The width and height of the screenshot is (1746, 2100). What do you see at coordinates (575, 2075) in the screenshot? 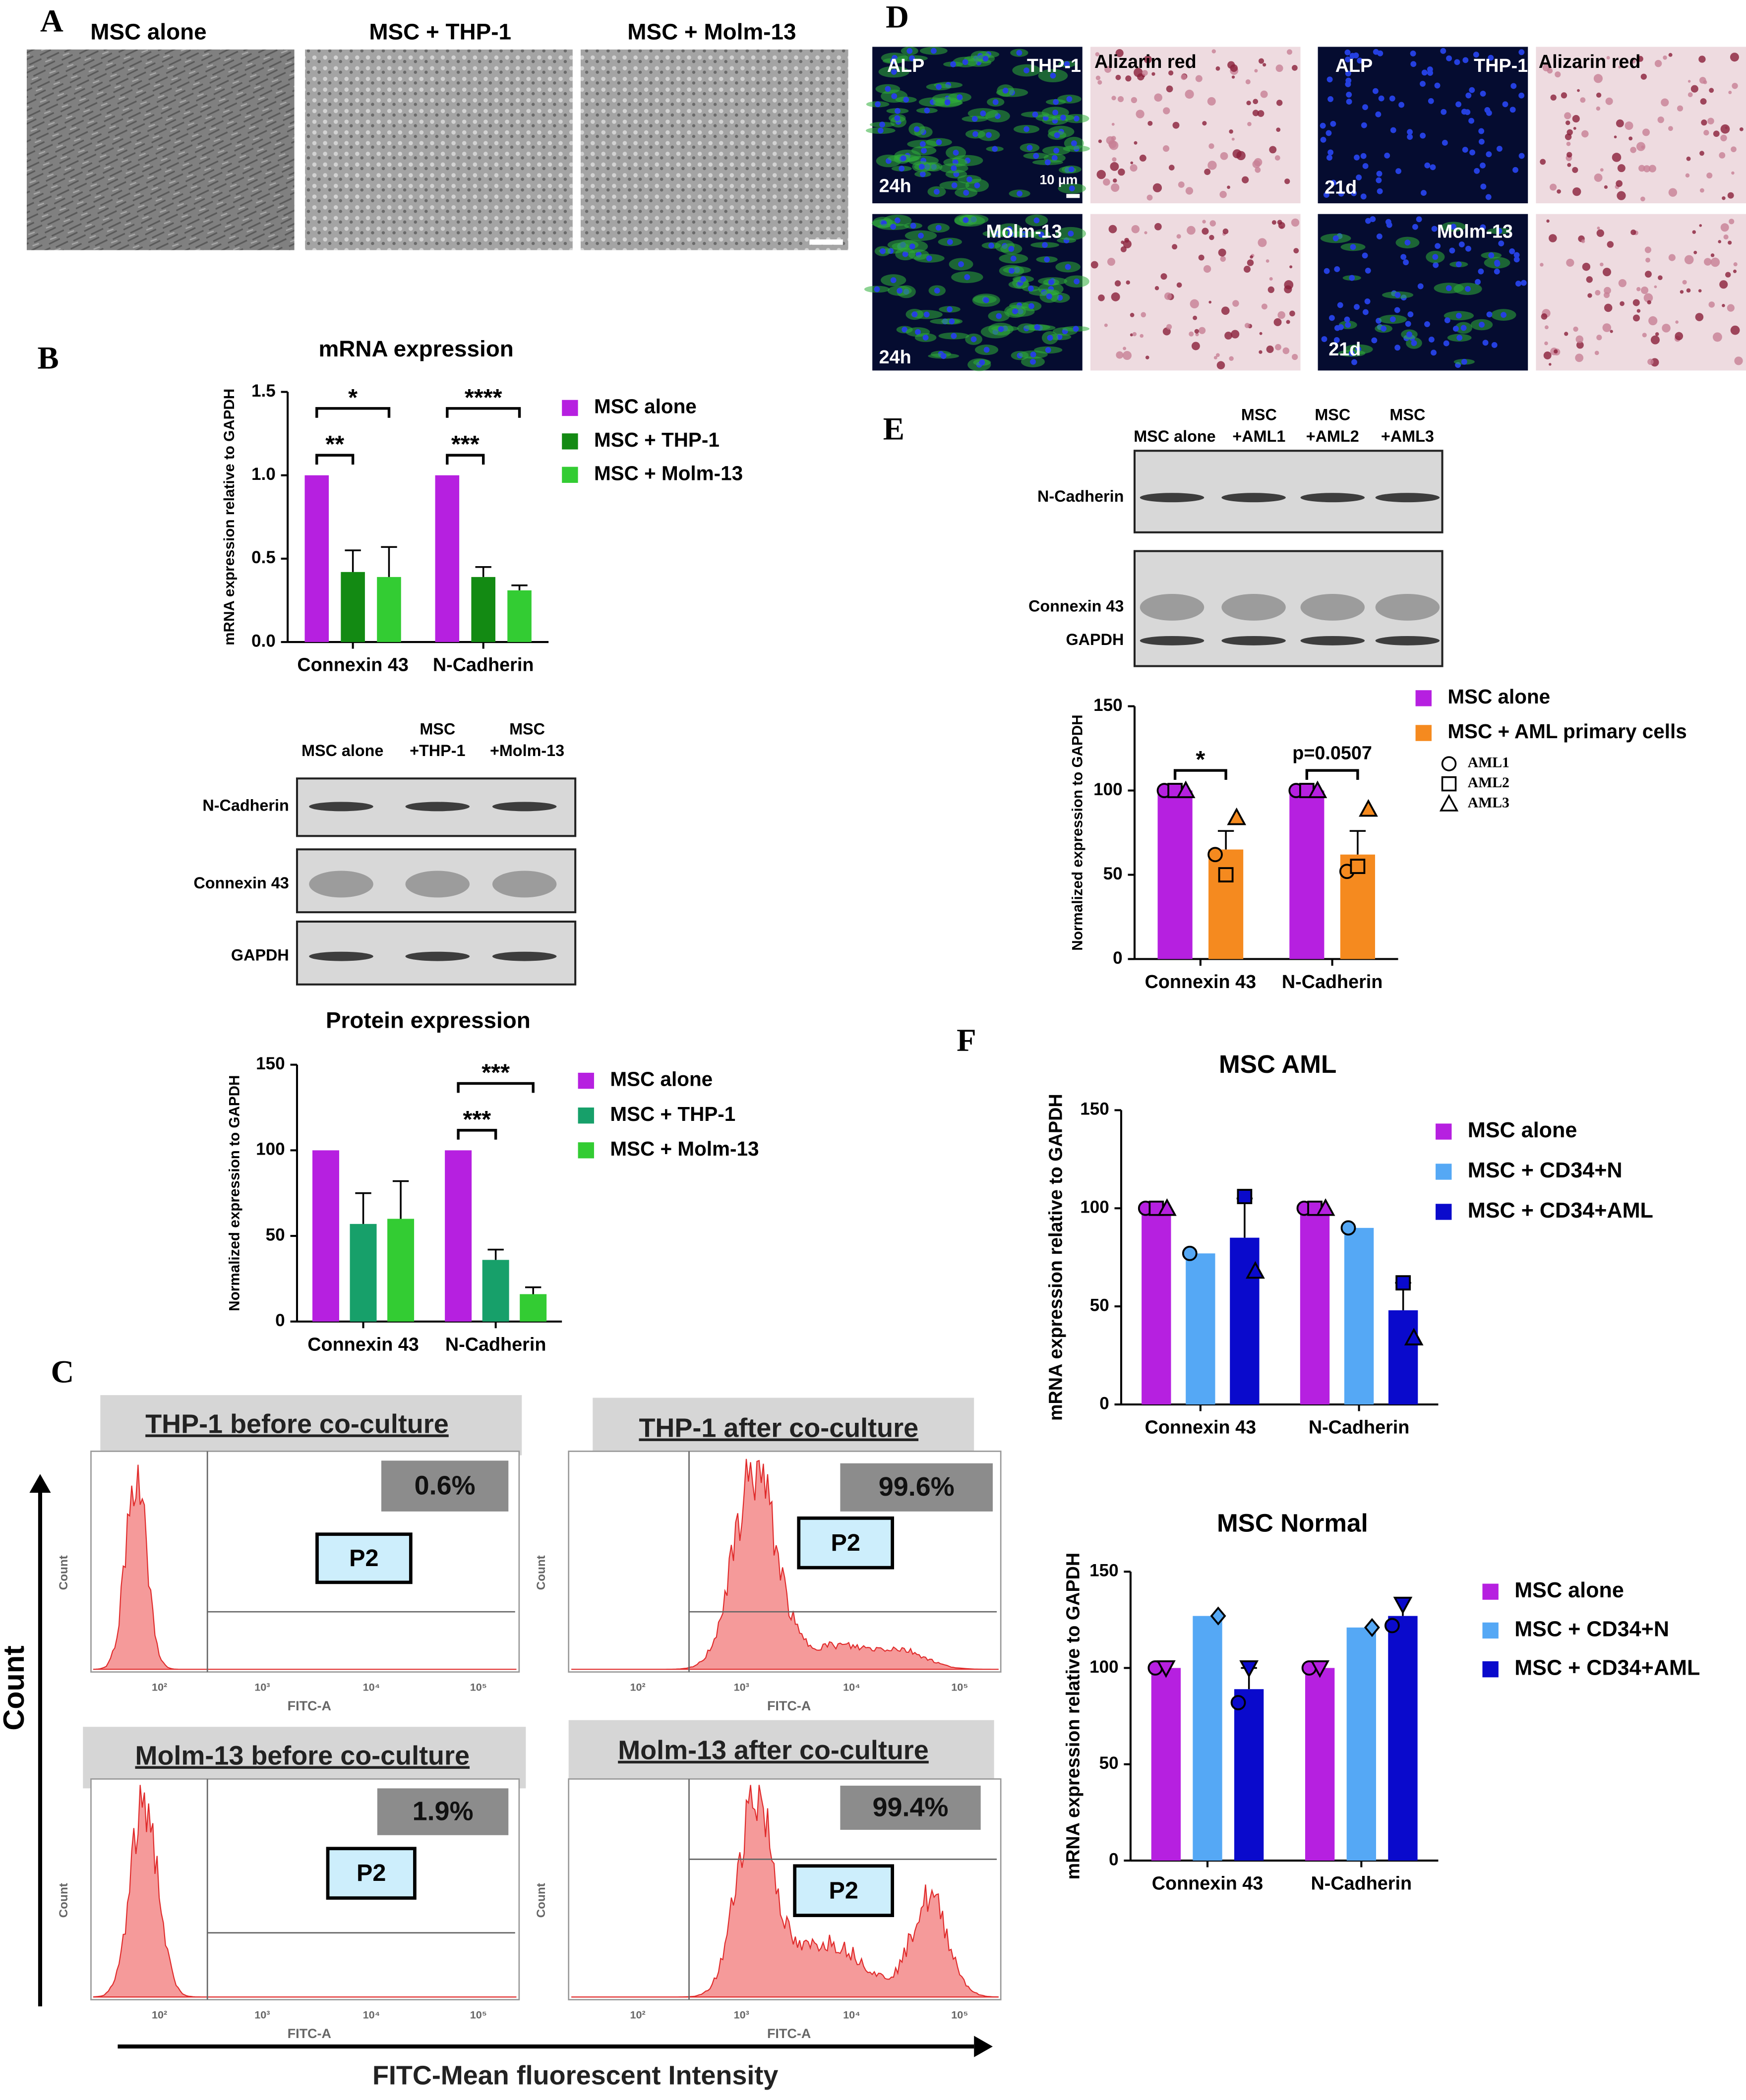
I see `axis-title: FITC-Mean fluorescent Intensity` at bounding box center [575, 2075].